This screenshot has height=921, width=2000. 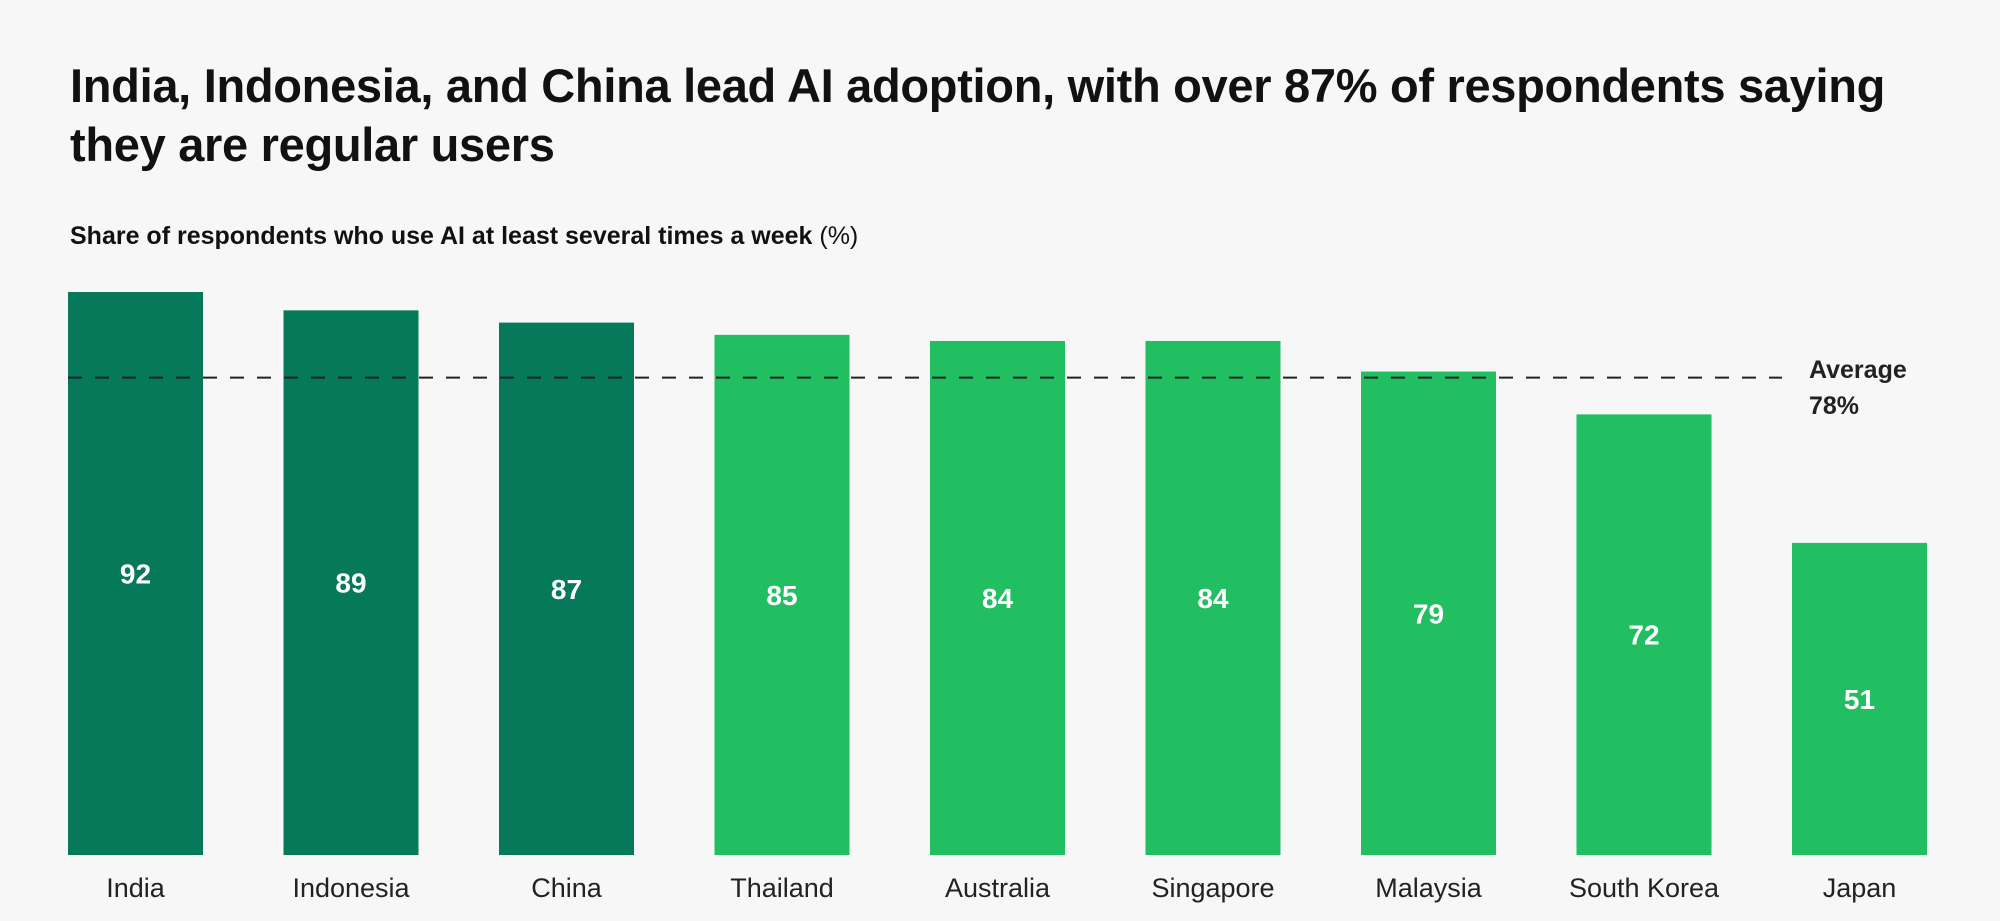 What do you see at coordinates (1212, 888) in the screenshot?
I see `category-label: Singapore` at bounding box center [1212, 888].